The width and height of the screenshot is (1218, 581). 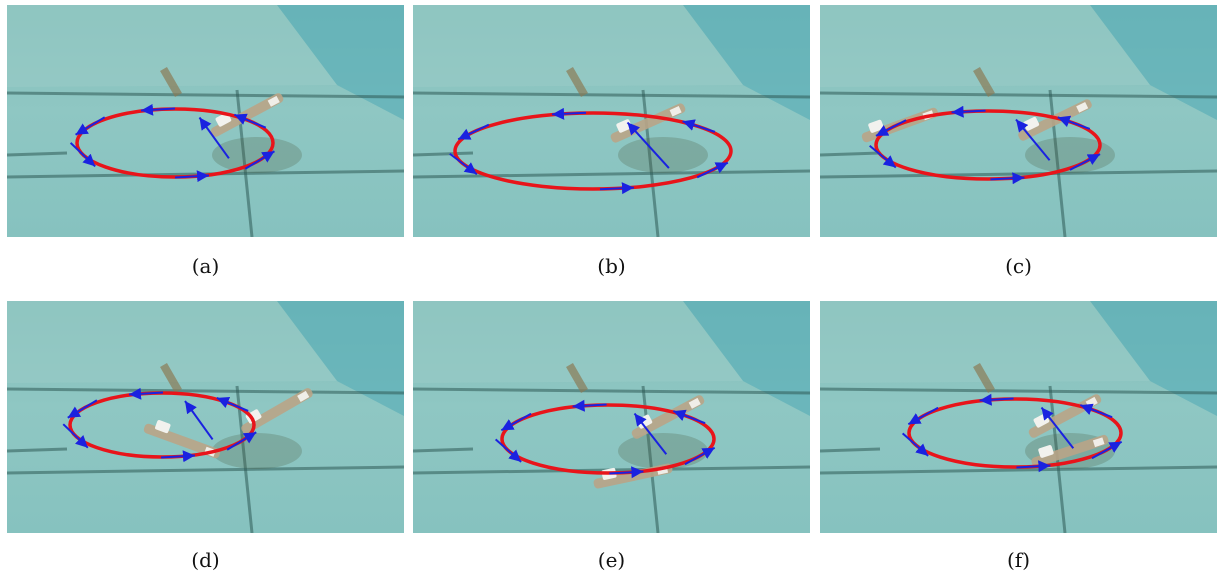 I want to click on caption-e: (e), so click(x=611, y=560).